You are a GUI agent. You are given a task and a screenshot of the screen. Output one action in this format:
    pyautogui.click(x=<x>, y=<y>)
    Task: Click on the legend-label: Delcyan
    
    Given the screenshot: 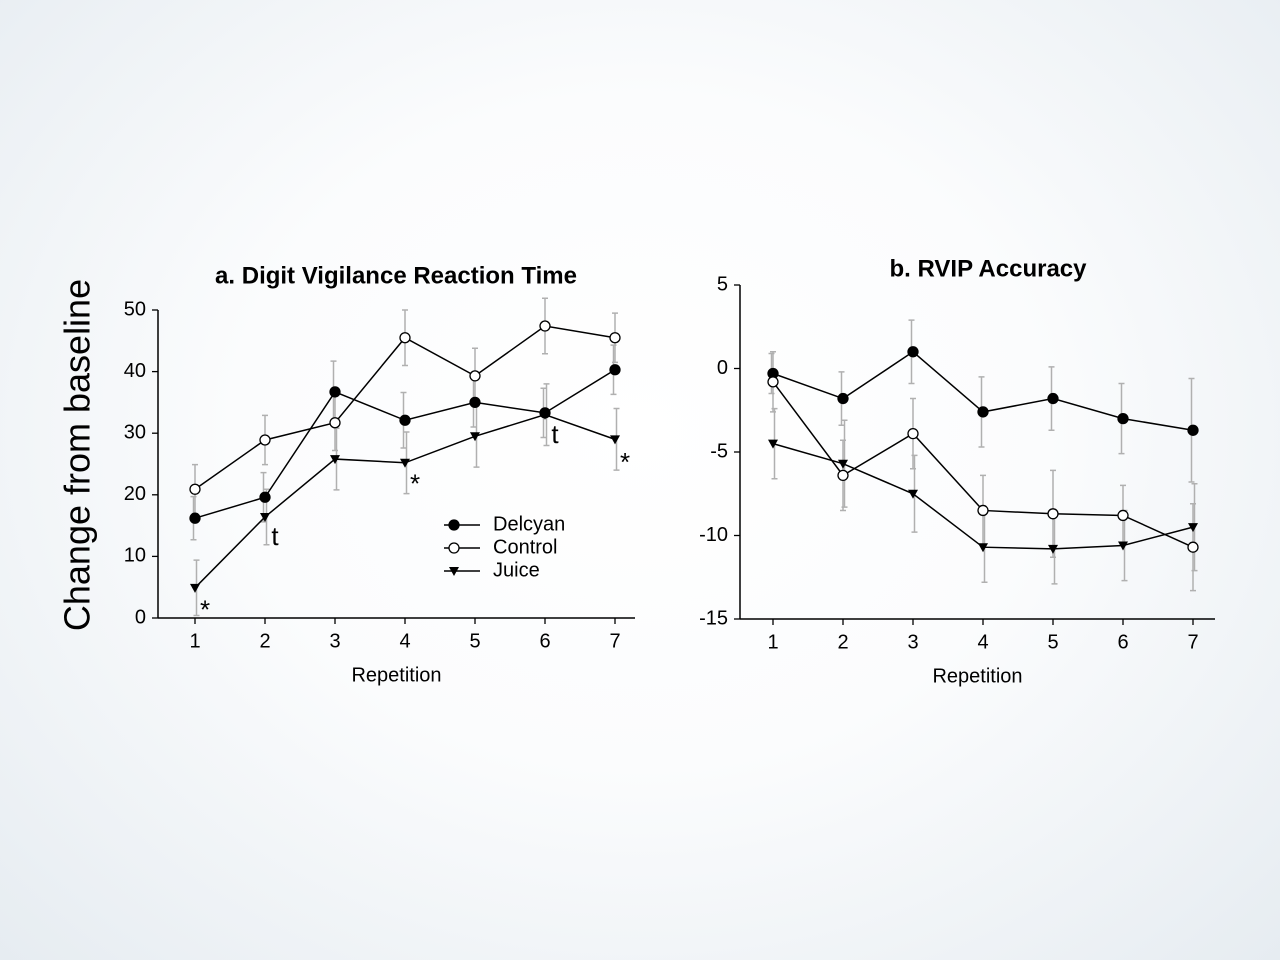 What is the action you would take?
    pyautogui.click(x=529, y=524)
    